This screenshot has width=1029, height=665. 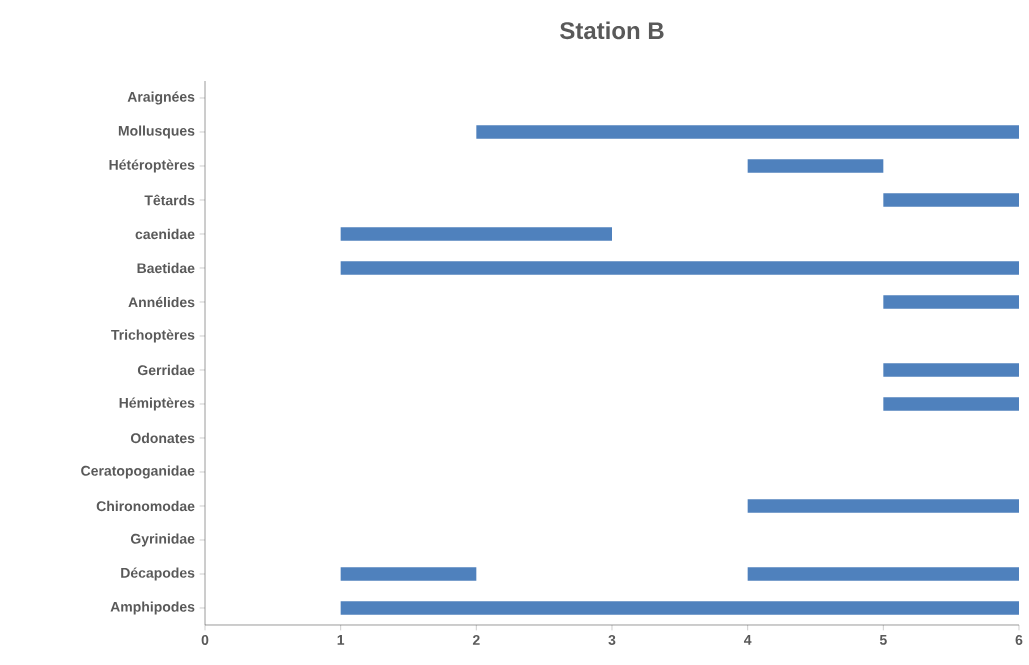 What do you see at coordinates (157, 404) in the screenshot?
I see `y-tick-label: Hémiptères` at bounding box center [157, 404].